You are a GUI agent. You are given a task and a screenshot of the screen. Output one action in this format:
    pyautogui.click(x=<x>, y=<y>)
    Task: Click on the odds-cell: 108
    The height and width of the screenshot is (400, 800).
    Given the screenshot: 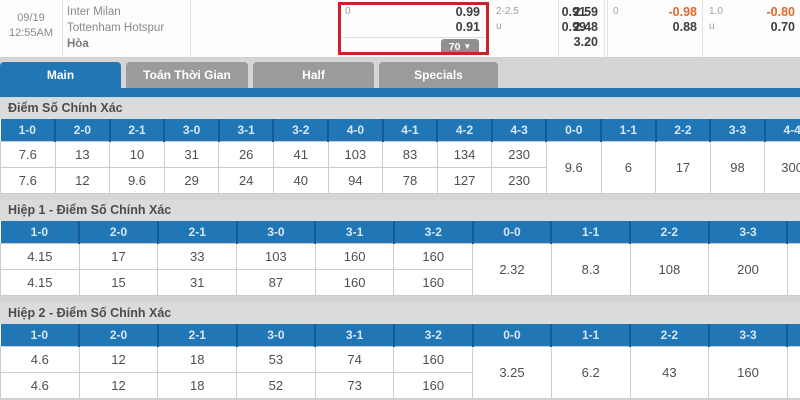 What is the action you would take?
    pyautogui.click(x=669, y=269)
    